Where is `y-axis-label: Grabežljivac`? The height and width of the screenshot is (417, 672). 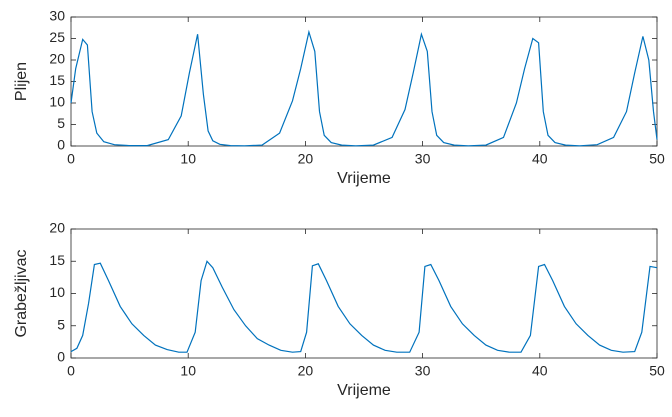
y-axis-label: Grabežljivac is located at coordinates (21, 293).